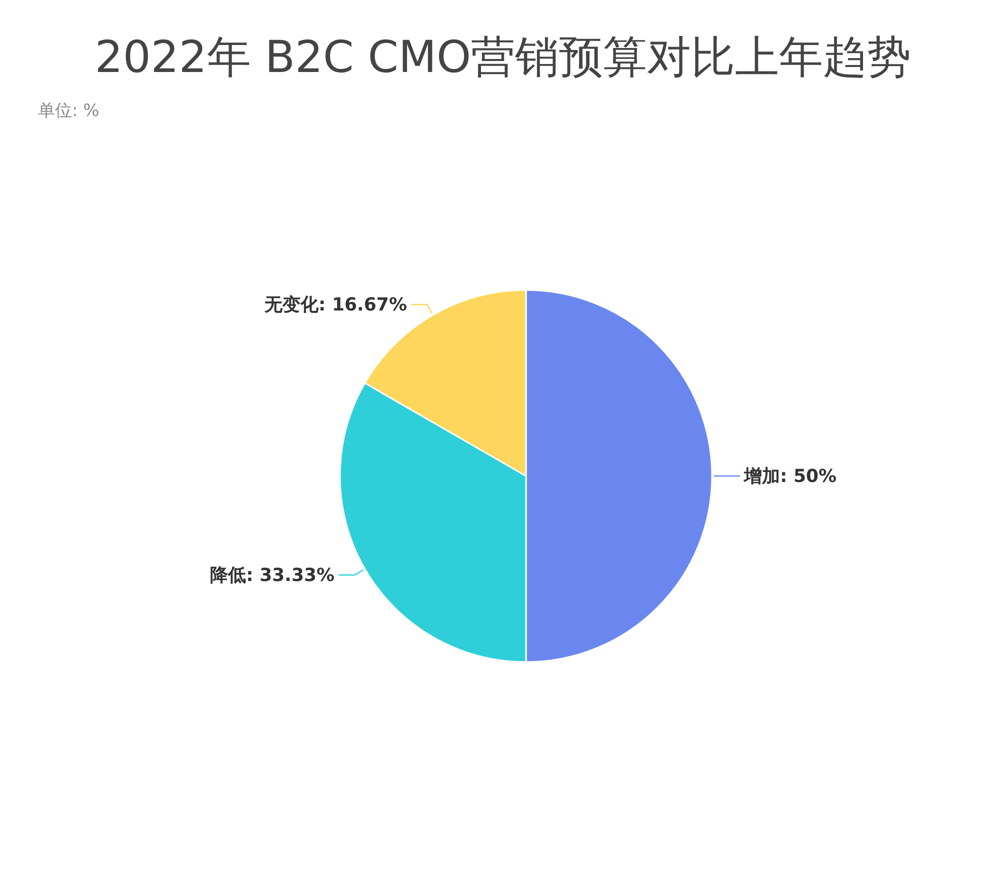 This screenshot has height=882, width=1000. What do you see at coordinates (272, 575) in the screenshot?
I see `slice-label: 降低: 33.33%` at bounding box center [272, 575].